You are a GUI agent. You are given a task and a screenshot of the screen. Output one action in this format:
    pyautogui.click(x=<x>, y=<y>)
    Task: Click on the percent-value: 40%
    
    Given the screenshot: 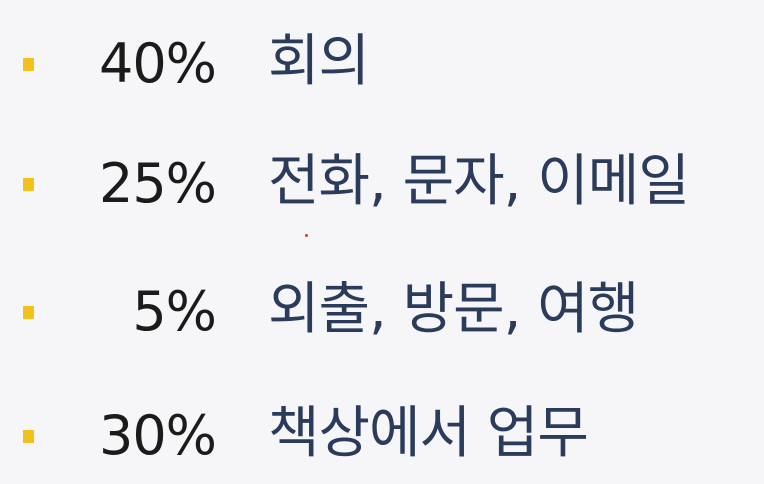 What is the action you would take?
    pyautogui.click(x=157, y=63)
    